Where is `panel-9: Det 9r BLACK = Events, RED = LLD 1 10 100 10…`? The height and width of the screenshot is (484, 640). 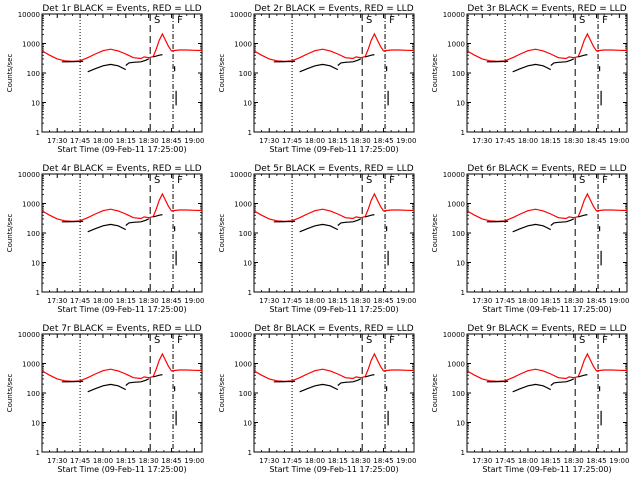 panel-9: Det 9r BLACK = Events, RED = LLD 1 10 100 10… is located at coordinates (530, 399).